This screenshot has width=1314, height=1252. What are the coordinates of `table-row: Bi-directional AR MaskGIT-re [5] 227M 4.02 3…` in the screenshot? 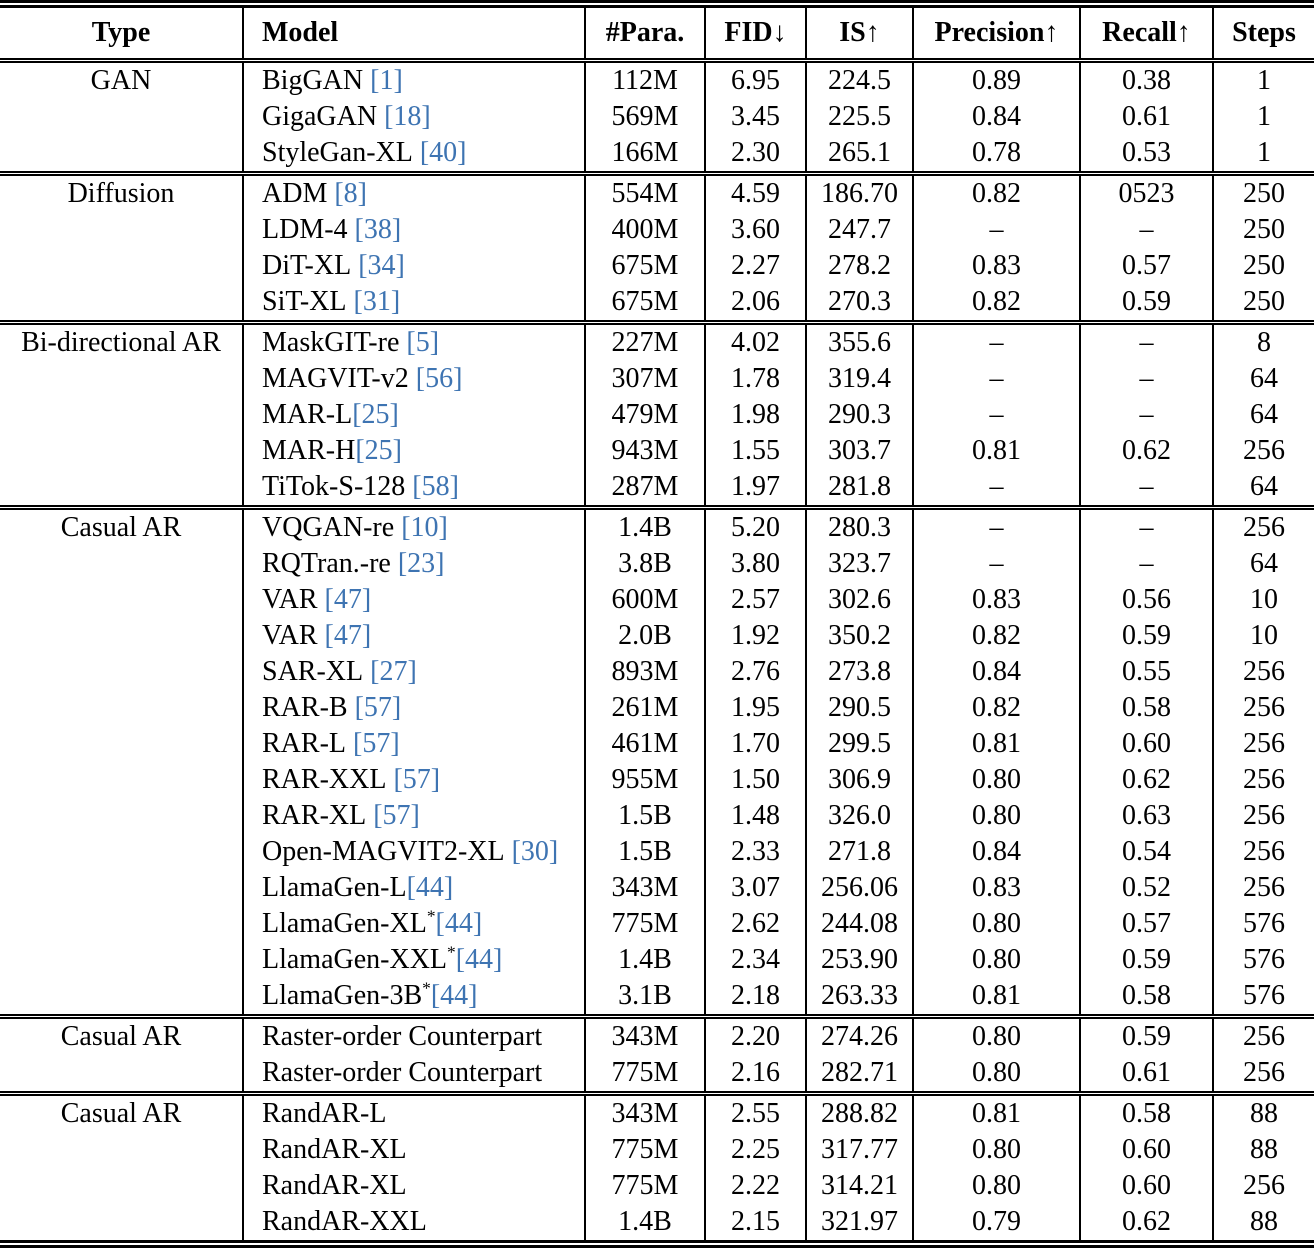 It's located at (657, 415).